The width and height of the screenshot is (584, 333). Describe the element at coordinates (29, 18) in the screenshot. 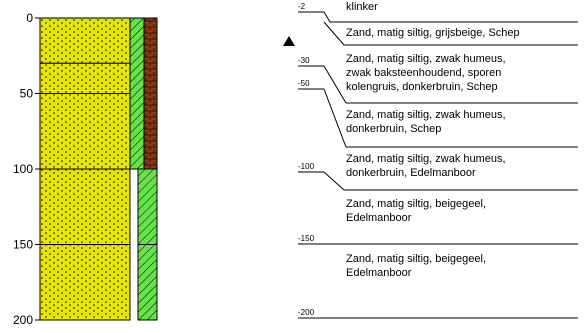

I see `axis-tick-label: 0` at that location.